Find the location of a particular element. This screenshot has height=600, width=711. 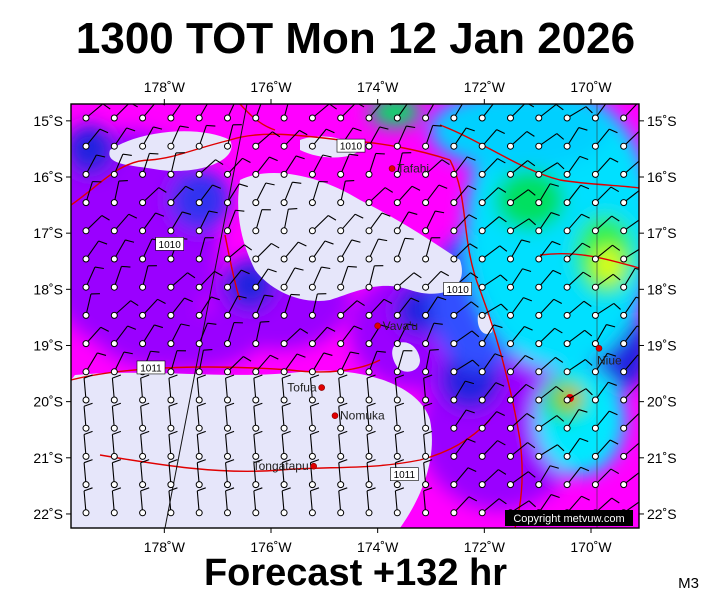

isobar-label: 1011 is located at coordinates (151, 368).